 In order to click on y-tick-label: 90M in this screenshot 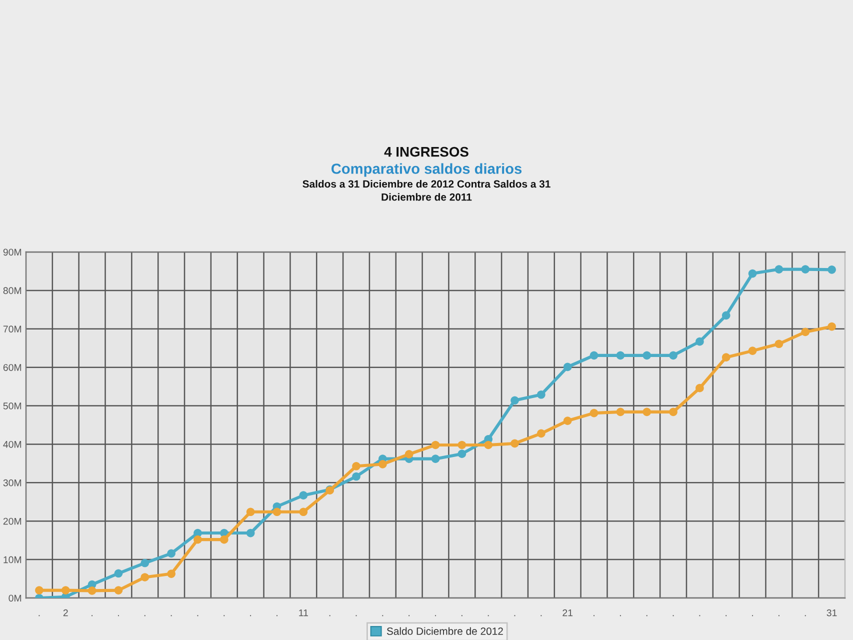, I will do `click(12, 252)`.